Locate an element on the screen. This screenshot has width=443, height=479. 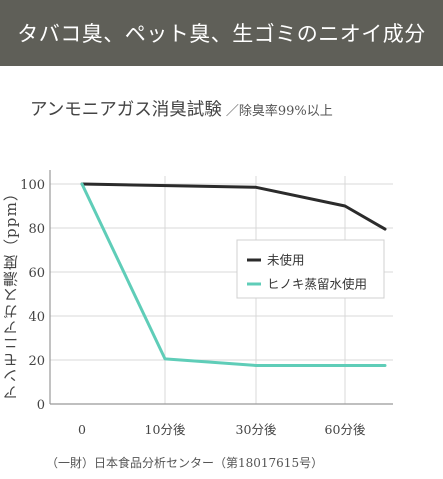
chart-title: アンモニアガス消臭試験 is located at coordinates (126, 110).